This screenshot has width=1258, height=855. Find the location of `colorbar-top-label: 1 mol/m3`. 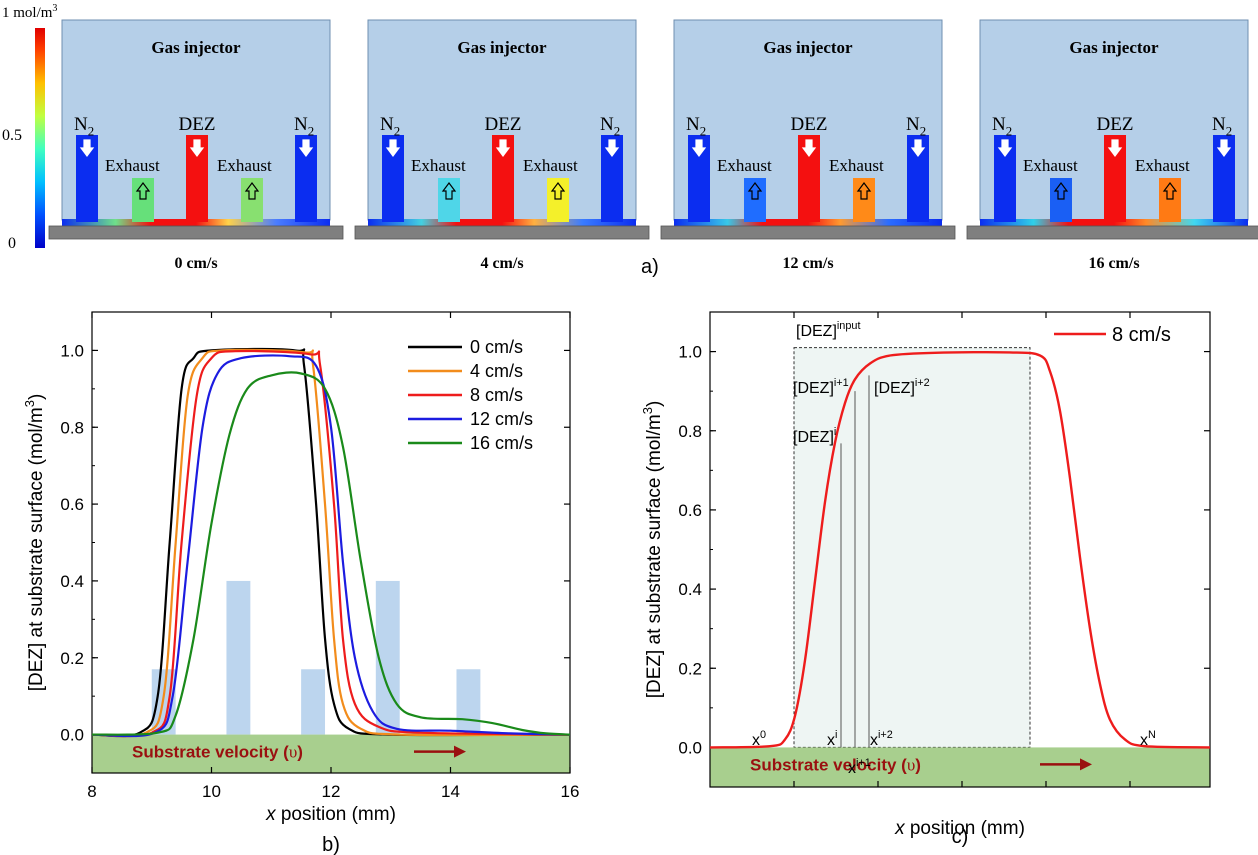

colorbar-top-label: 1 mol/m3 is located at coordinates (29, 12).